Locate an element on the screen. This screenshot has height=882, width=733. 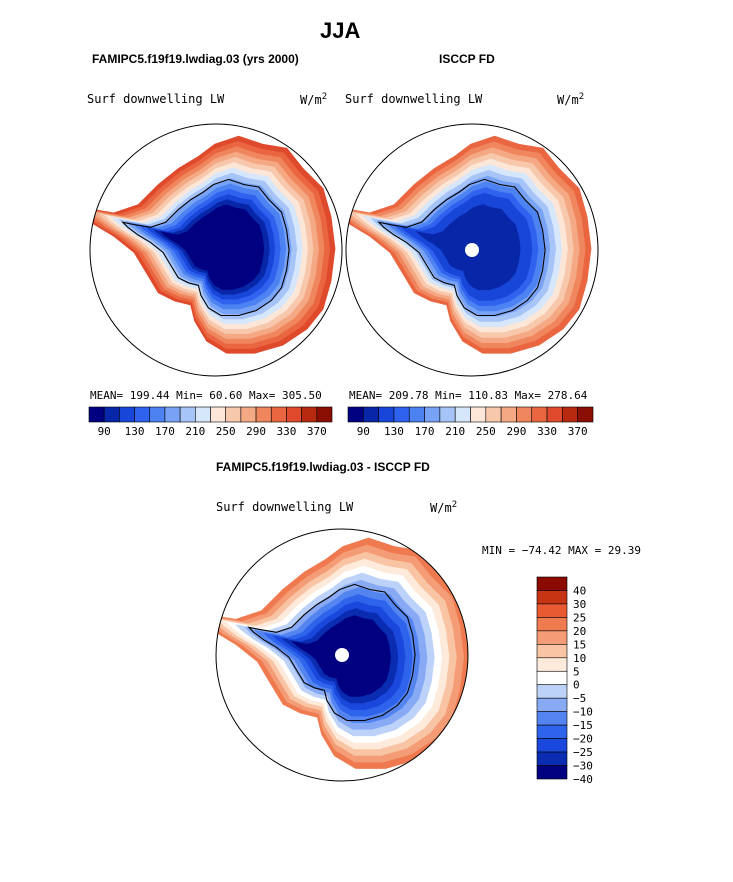
panel1-units: W/m2 is located at coordinates (314, 99).